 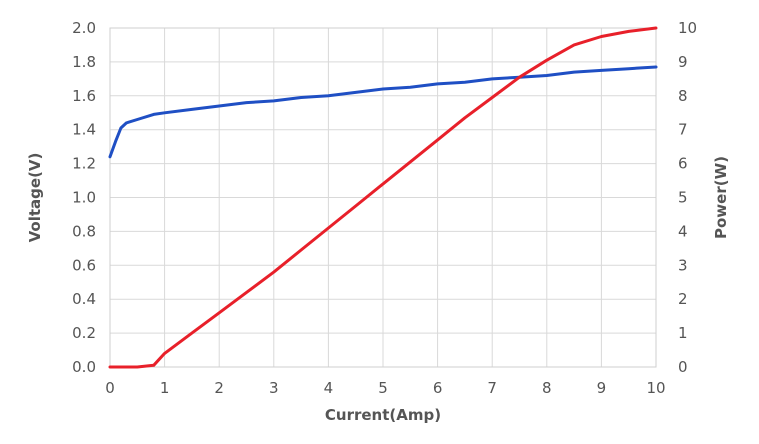 I want to click on y-right-tick-labels: 0 1 2 3 4 5 6 7 8 9 10, so click(x=687, y=197).